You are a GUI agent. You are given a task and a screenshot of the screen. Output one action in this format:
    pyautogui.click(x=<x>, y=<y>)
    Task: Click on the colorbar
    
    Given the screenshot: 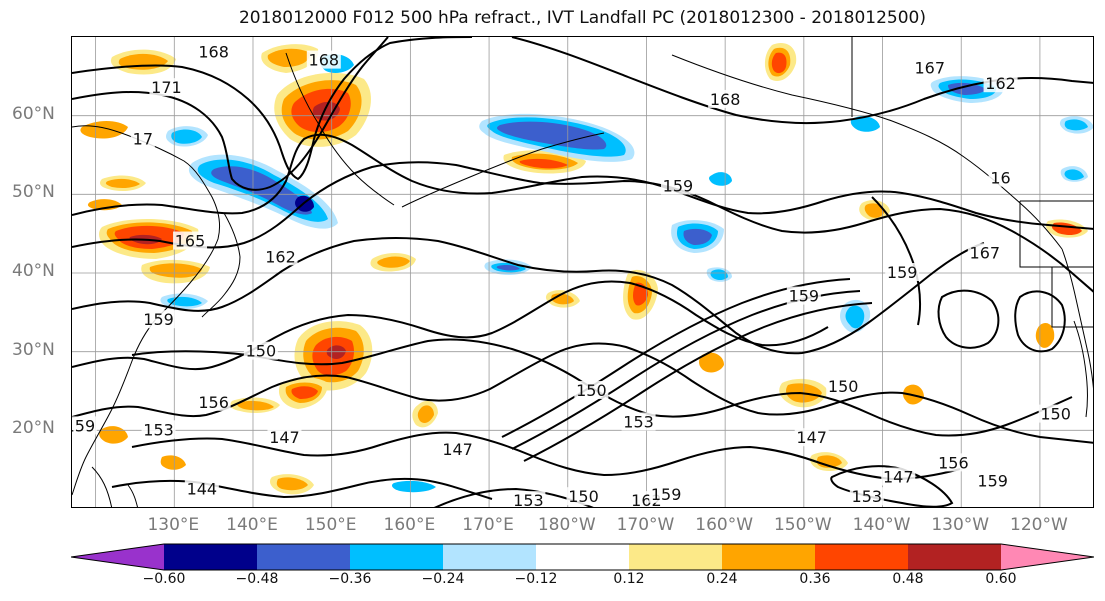 What is the action you would take?
    pyautogui.click(x=582, y=557)
    